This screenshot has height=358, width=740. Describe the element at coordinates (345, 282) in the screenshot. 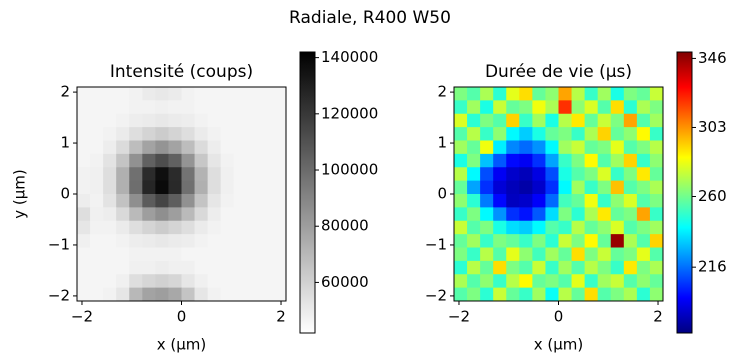

I see `colorbar-tick-label: 60000` at that location.